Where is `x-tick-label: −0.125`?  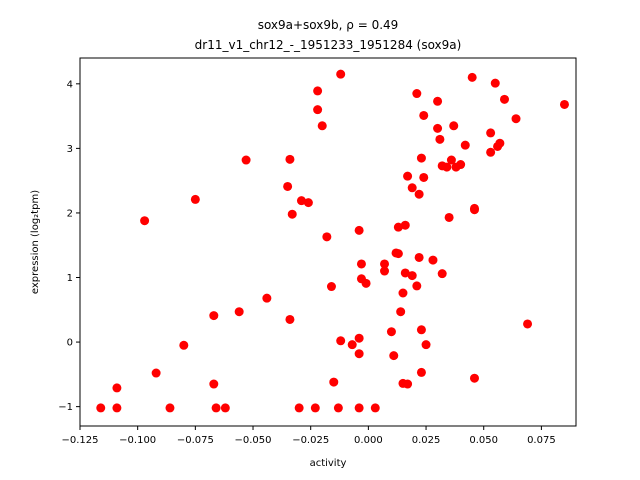
x-tick-label: −0.125 is located at coordinates (79, 440).